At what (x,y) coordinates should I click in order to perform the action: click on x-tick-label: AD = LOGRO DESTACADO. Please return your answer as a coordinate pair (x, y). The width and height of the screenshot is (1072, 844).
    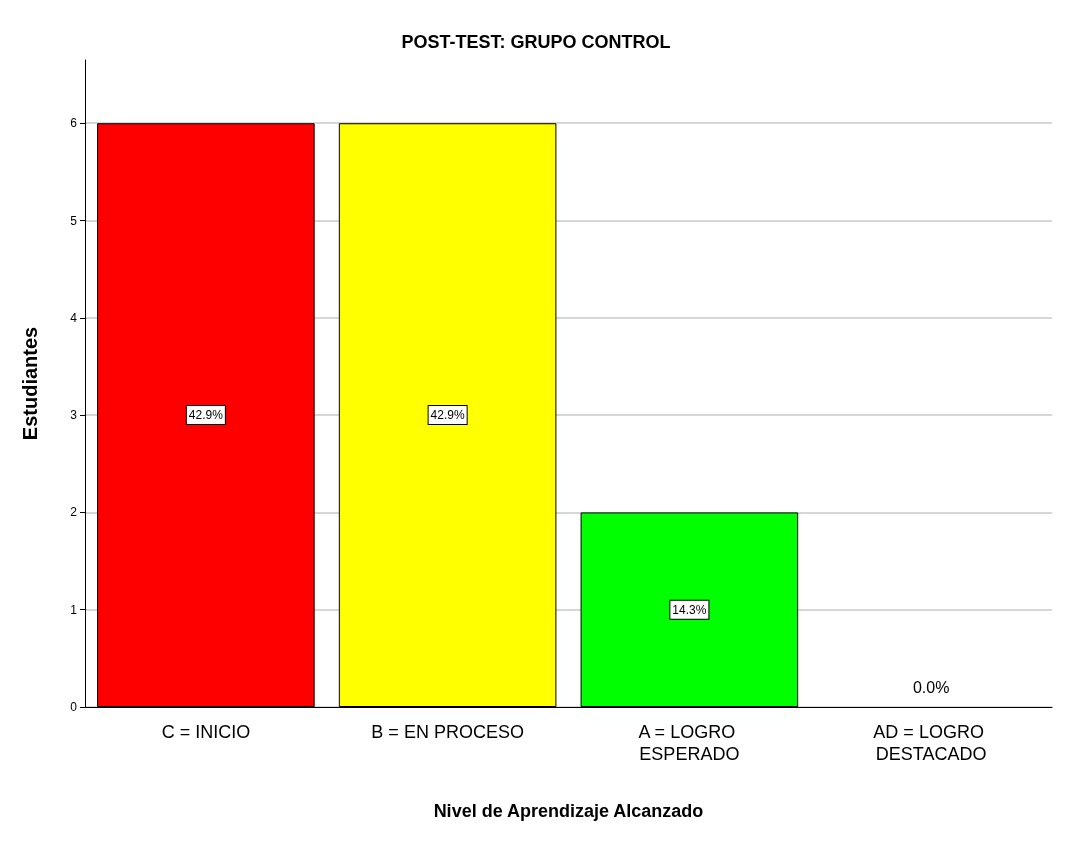
    Looking at the image, I should click on (931, 743).